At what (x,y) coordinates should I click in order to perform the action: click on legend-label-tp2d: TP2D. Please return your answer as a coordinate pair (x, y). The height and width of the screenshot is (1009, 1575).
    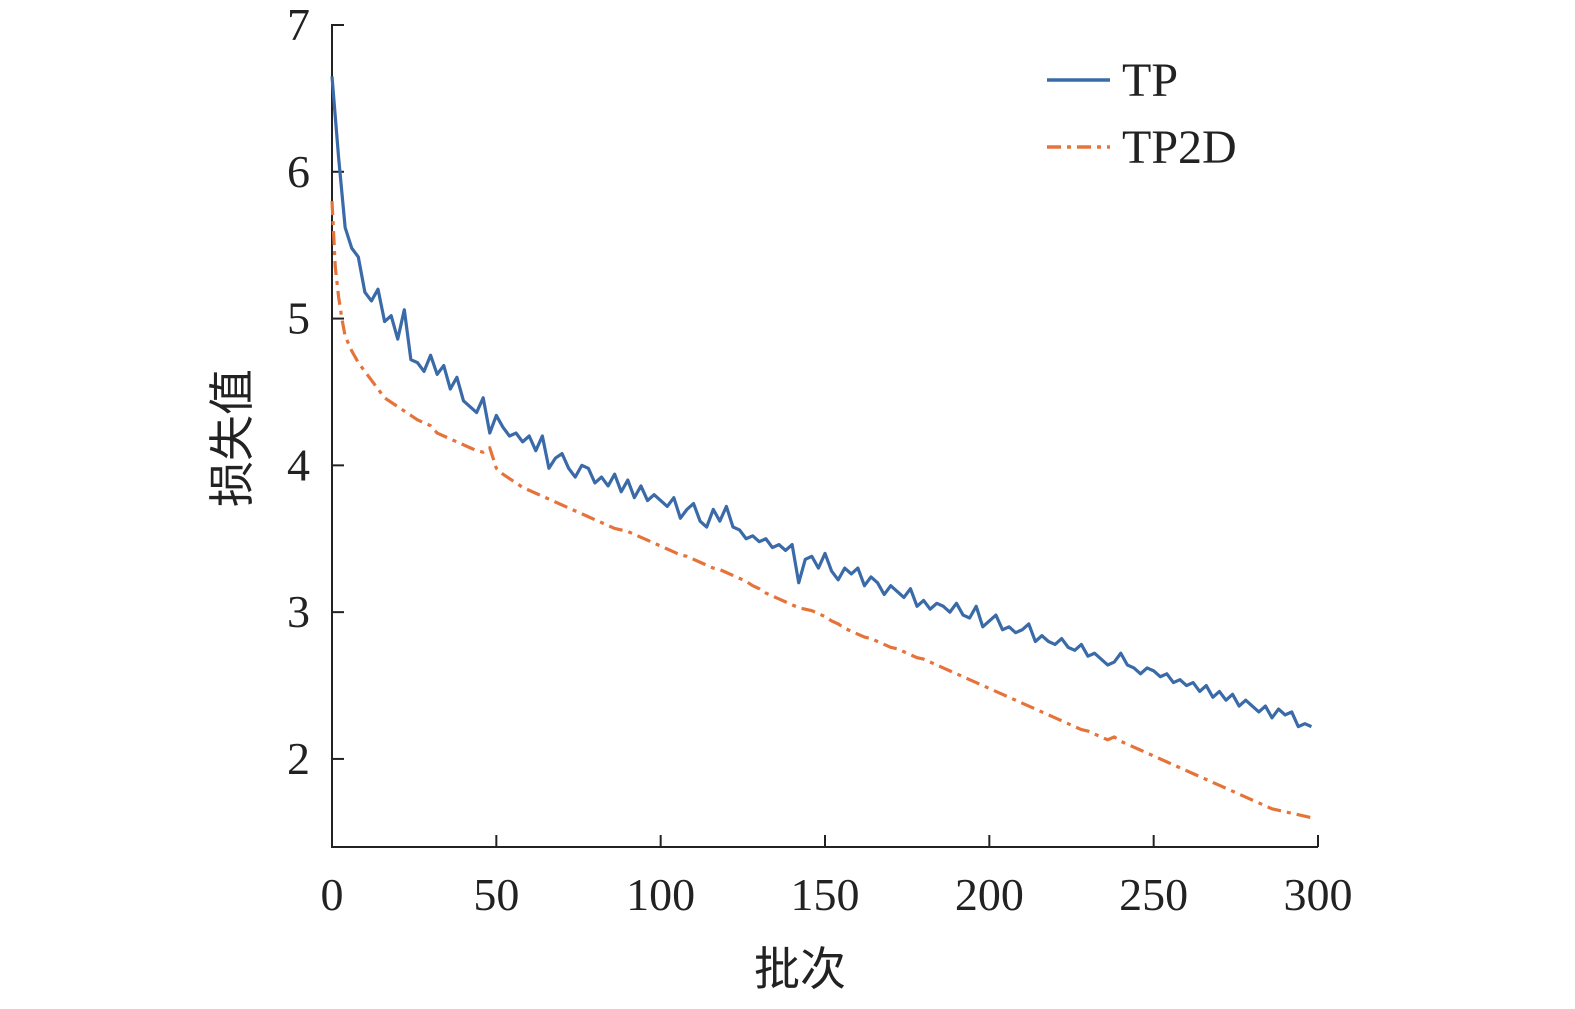
    Looking at the image, I should click on (1179, 147).